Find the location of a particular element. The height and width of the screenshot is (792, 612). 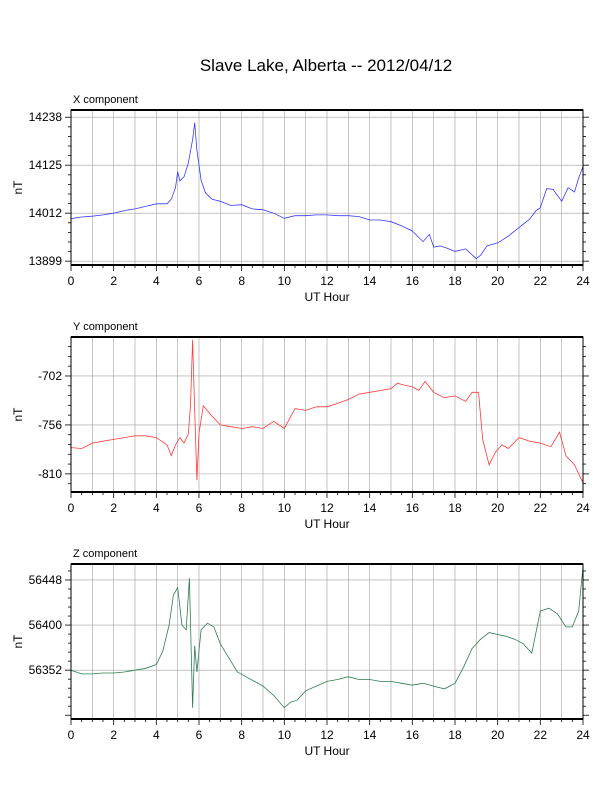

y-tick-label: 56352 is located at coordinates (46, 670).